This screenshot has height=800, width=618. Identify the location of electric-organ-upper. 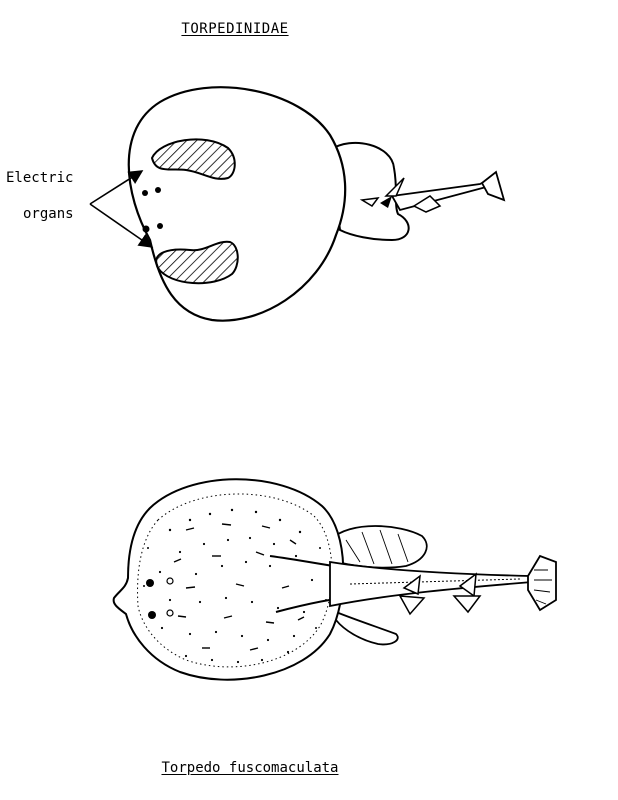
(193, 159).